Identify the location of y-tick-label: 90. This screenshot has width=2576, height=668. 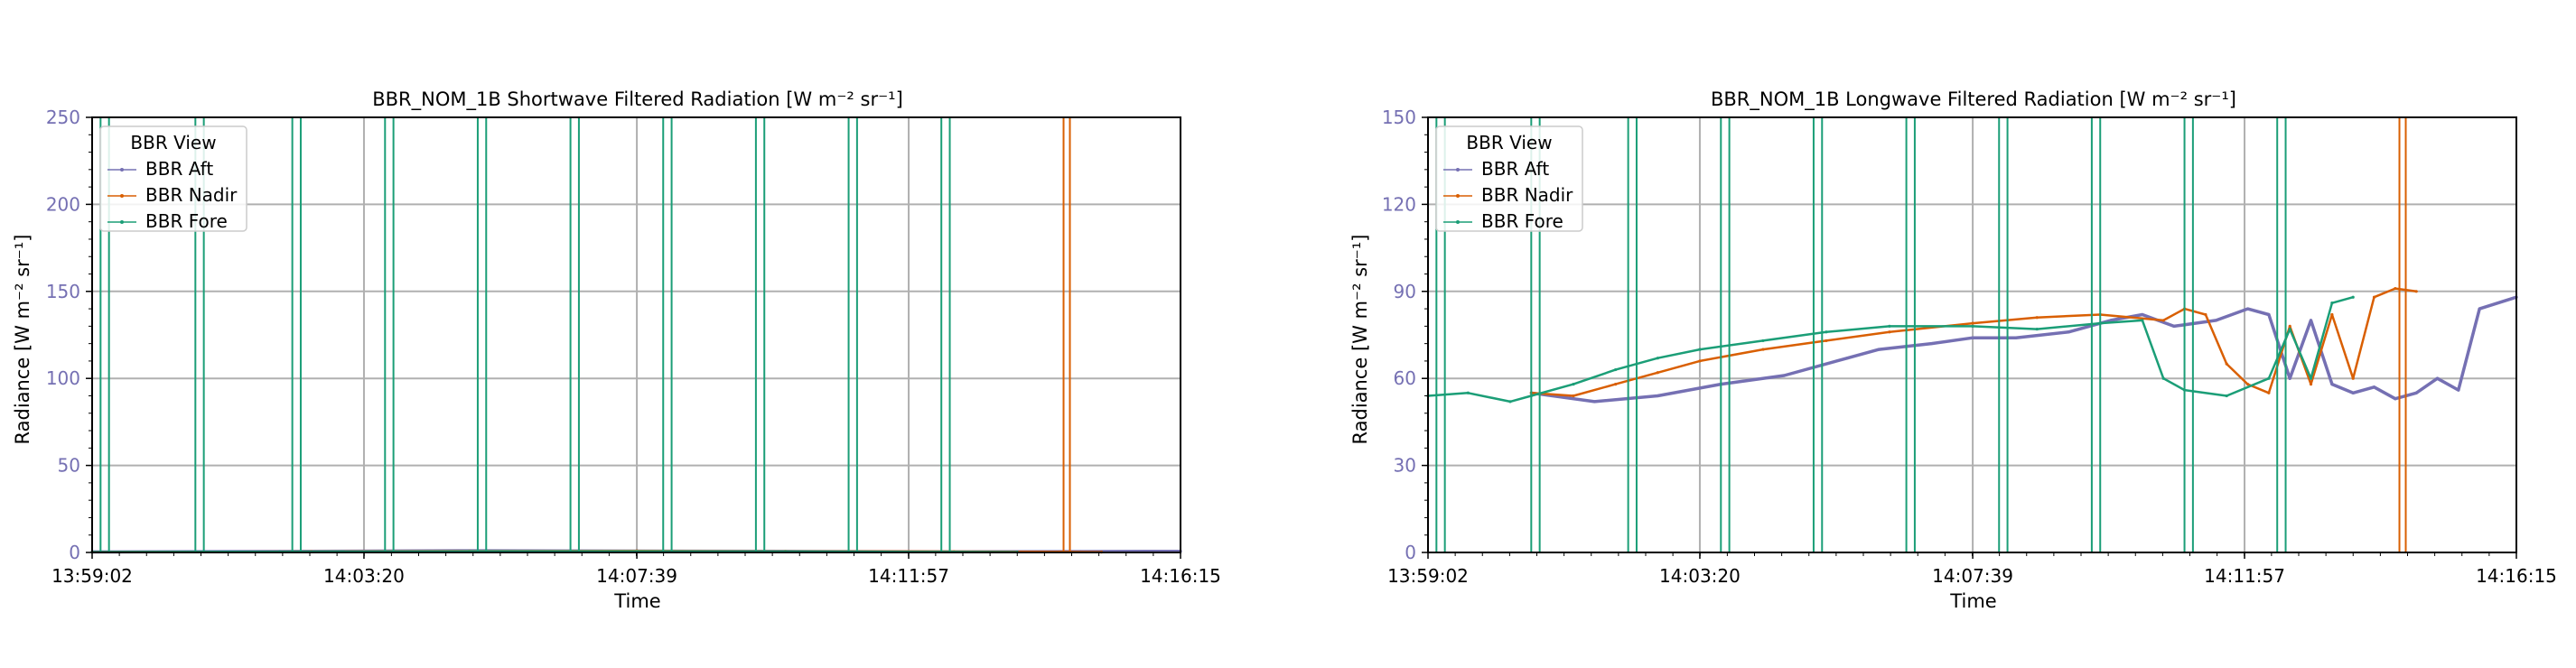
(1405, 291).